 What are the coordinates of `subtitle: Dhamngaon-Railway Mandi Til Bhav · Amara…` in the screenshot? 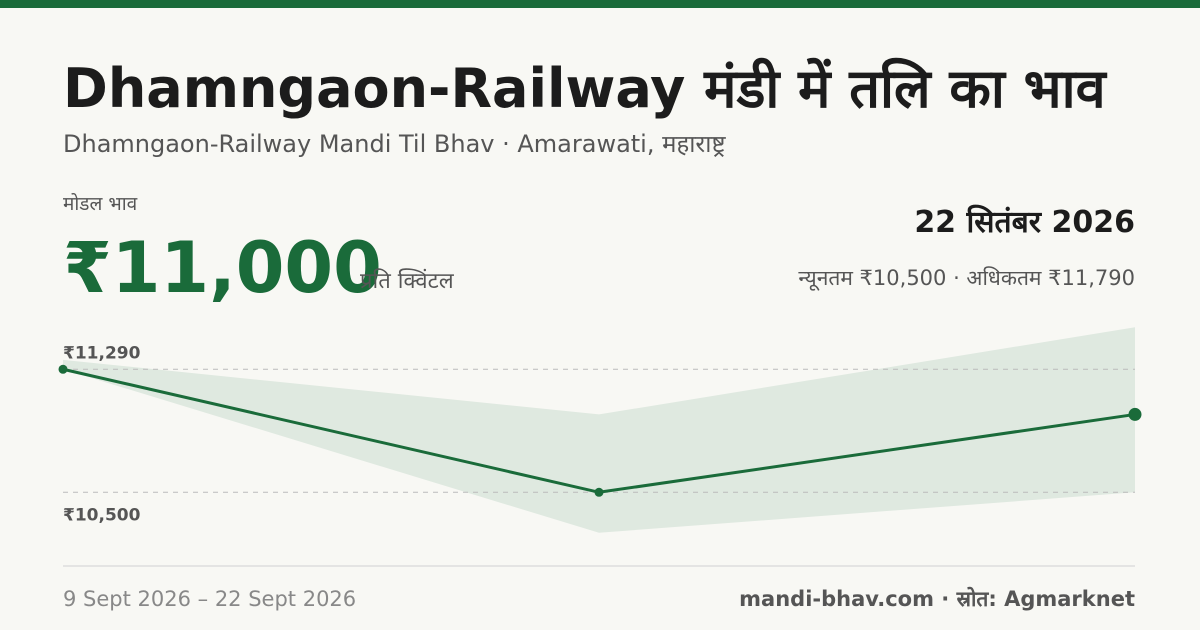 It's located at (394, 144).